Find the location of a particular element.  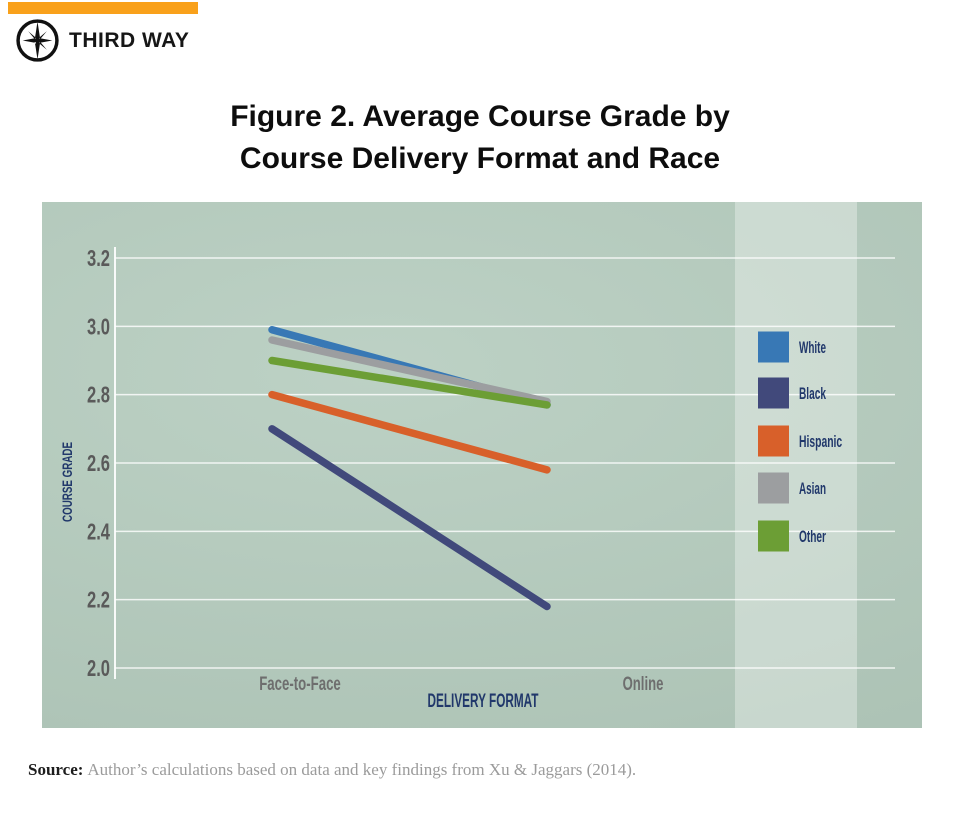

series-line-black is located at coordinates (409, 518).